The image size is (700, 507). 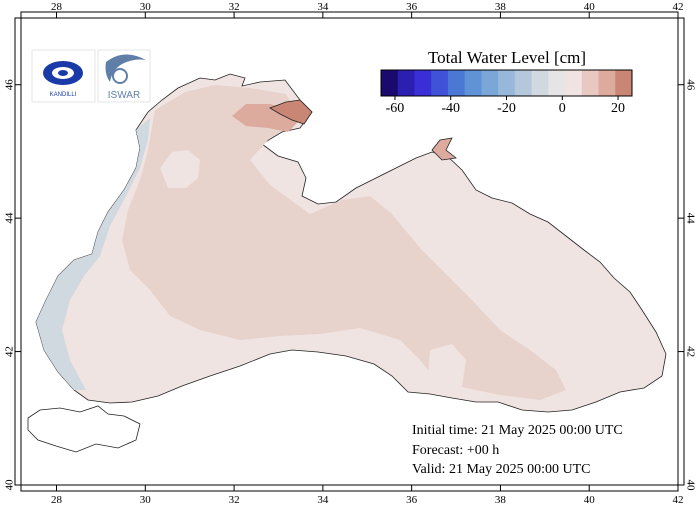 I want to click on lat-ticks-right: 40 42 44 46, so click(x=687, y=285).